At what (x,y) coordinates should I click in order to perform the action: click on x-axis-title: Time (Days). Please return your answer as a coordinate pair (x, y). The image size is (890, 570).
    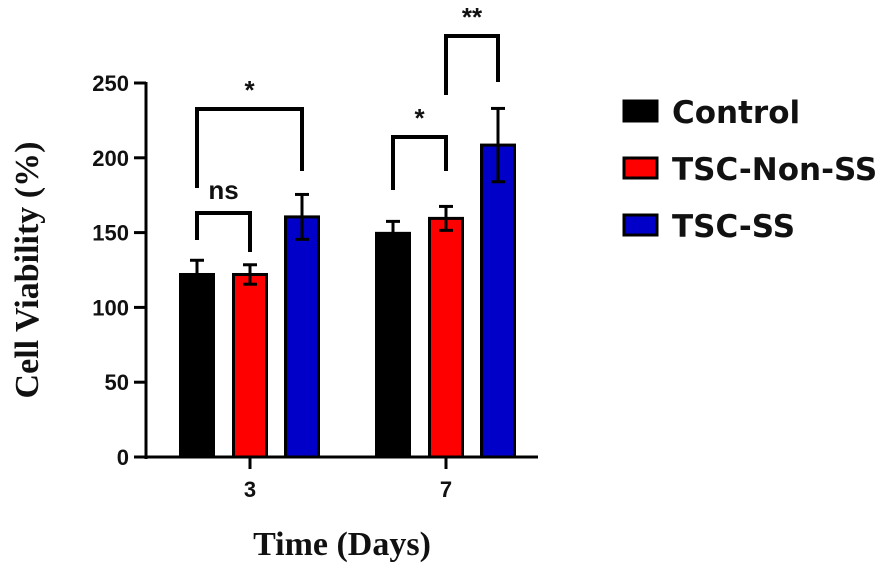
    Looking at the image, I should click on (342, 544).